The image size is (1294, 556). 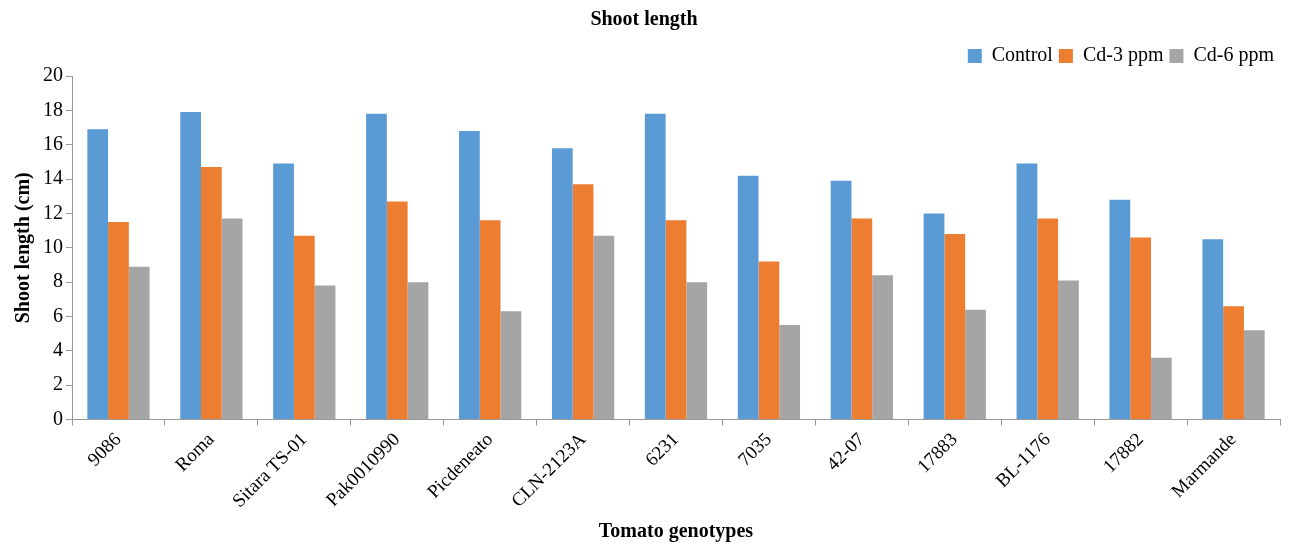 What do you see at coordinates (58, 314) in the screenshot?
I see `y-tick-label: 6` at bounding box center [58, 314].